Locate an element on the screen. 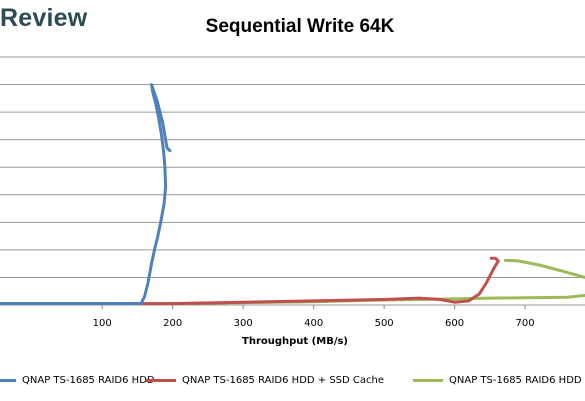 This screenshot has width=585, height=401. x-tick-label: 600 is located at coordinates (454, 323).